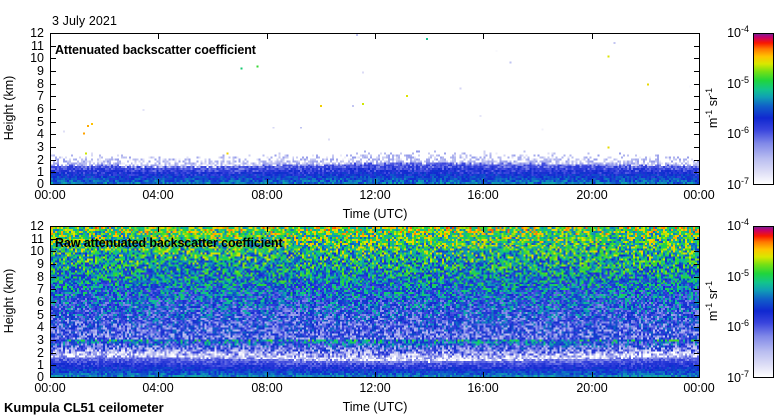 The image size is (780, 420). What do you see at coordinates (9, 301) in the screenshot?
I see `y-axis-title-bottom: Height (km)` at bounding box center [9, 301].